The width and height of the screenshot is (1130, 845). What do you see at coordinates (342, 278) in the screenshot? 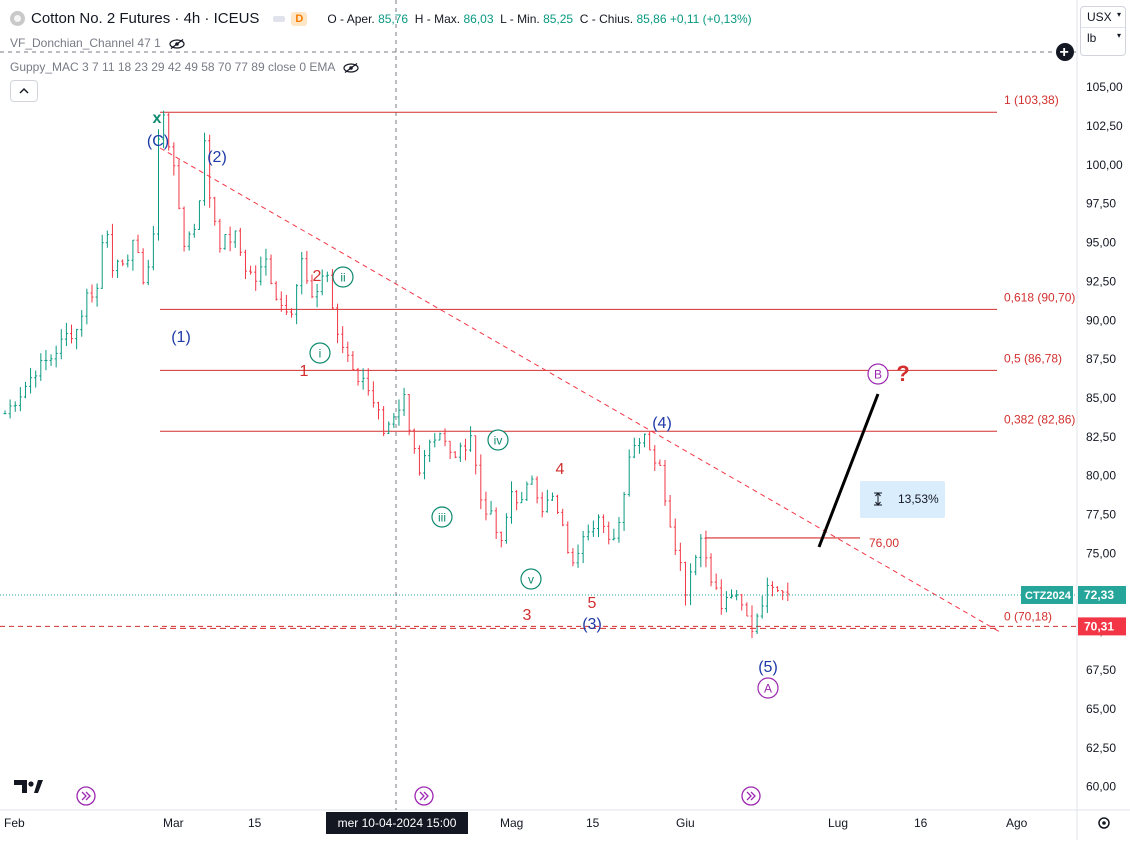
I see `wave-label: ii` at bounding box center [342, 278].